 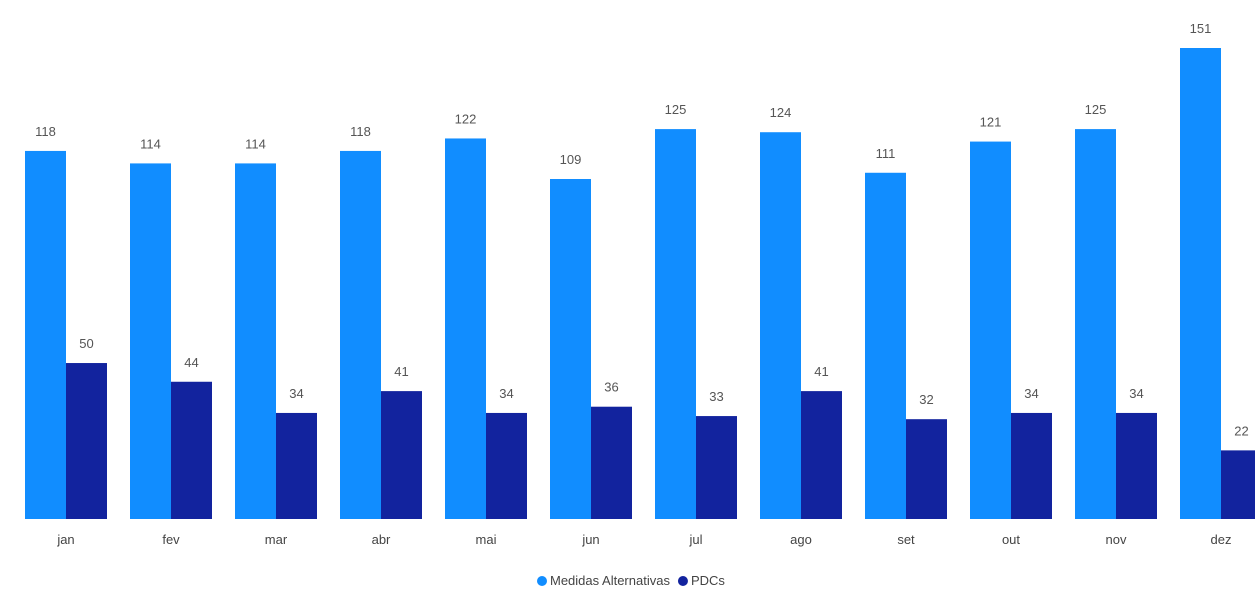 What do you see at coordinates (86, 441) in the screenshot?
I see `bar-pdcs-jan` at bounding box center [86, 441].